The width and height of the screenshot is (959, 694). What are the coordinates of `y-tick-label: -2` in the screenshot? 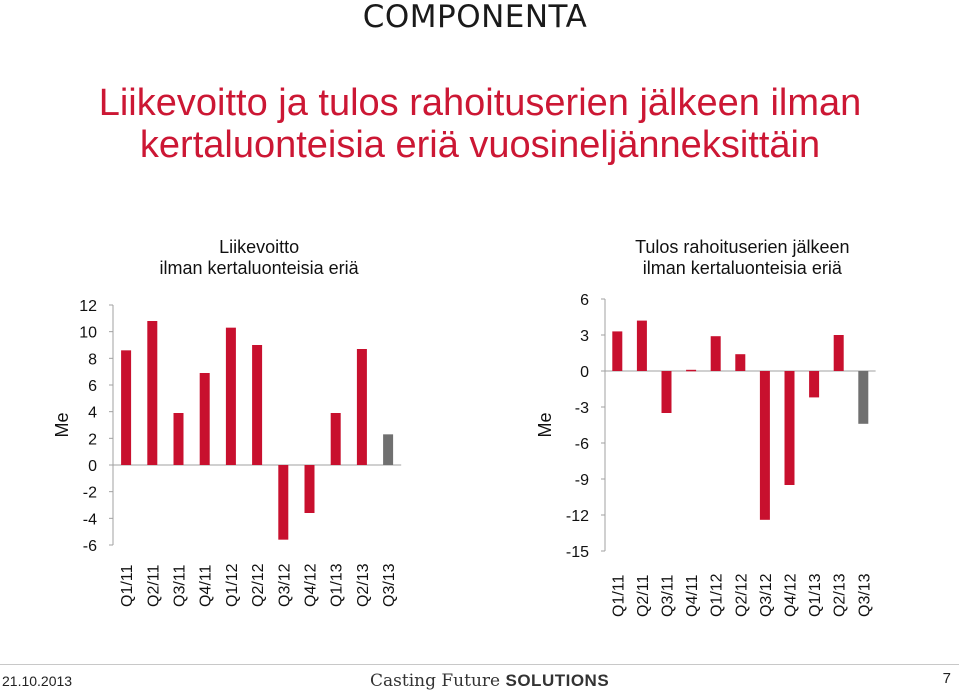 It's located at (90, 493).